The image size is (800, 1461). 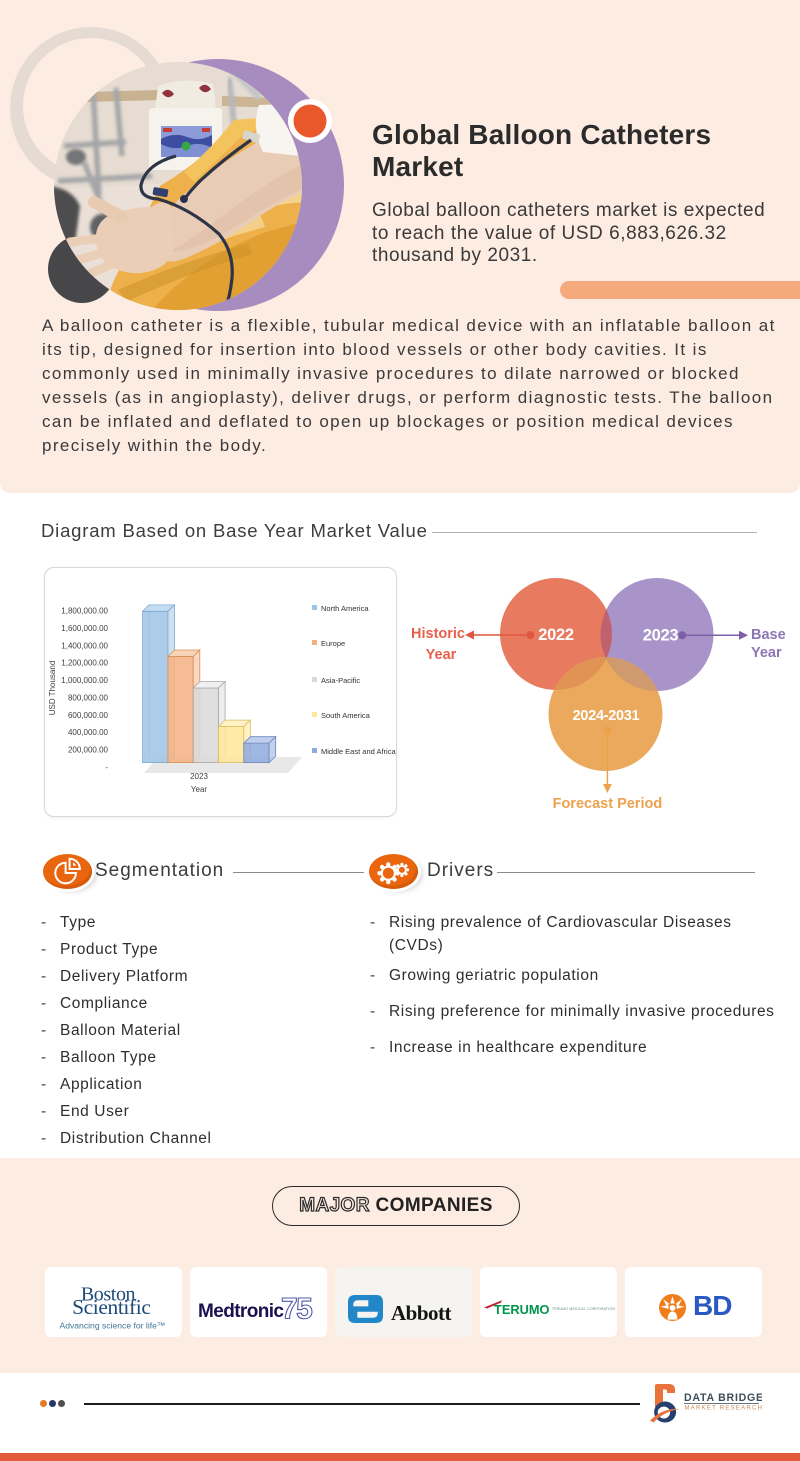 What do you see at coordinates (556, 635) in the screenshot?
I see `svg-text: 2022` at bounding box center [556, 635].